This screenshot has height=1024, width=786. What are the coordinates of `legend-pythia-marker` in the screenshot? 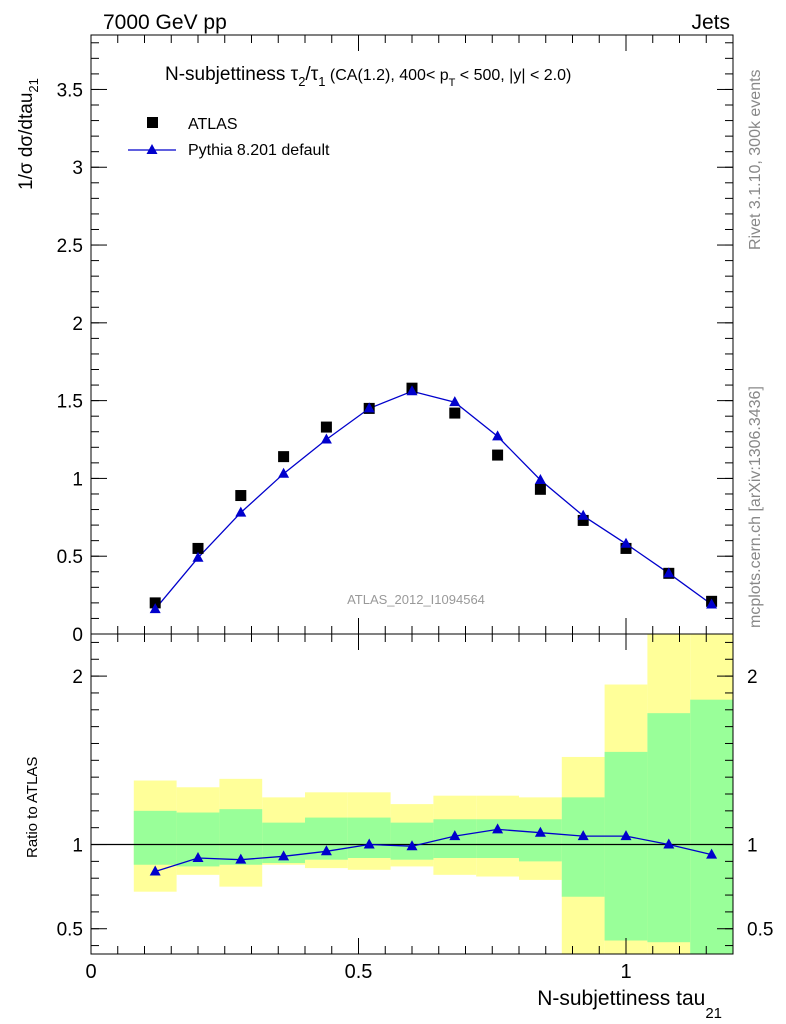 It's located at (152, 149).